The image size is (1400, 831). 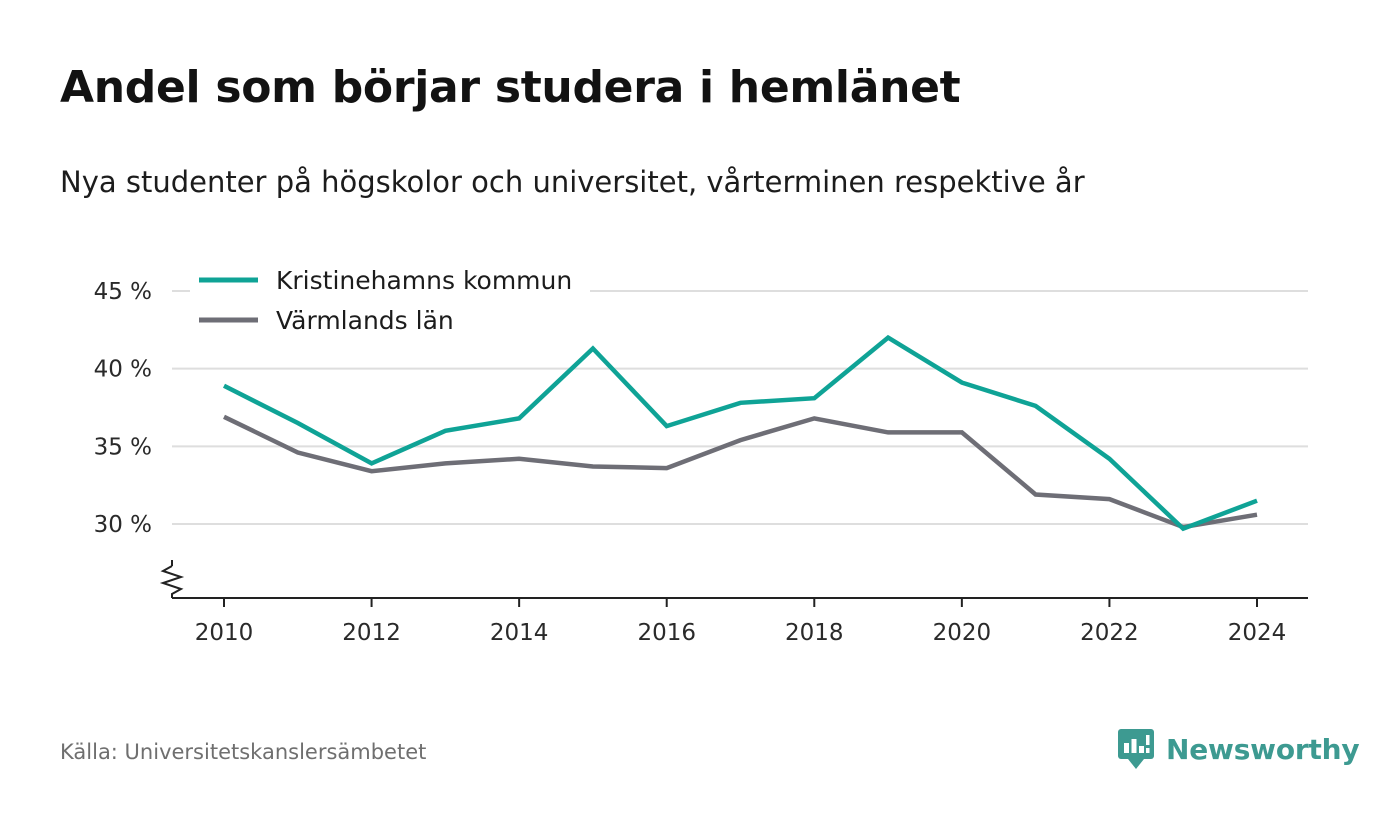 I want to click on legend-label: Kristinehamns kommun, so click(x=424, y=280).